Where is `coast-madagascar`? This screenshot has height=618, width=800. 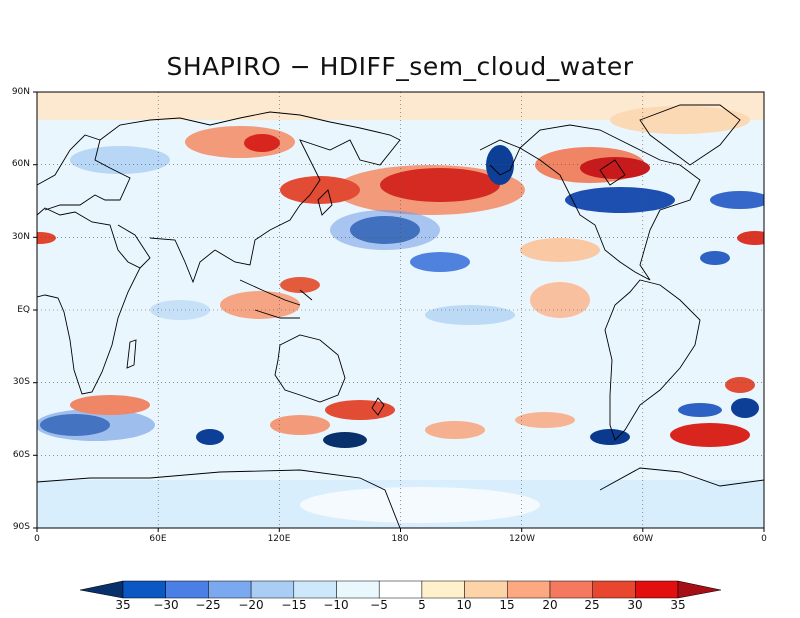 coast-madagascar is located at coordinates (131, 354).